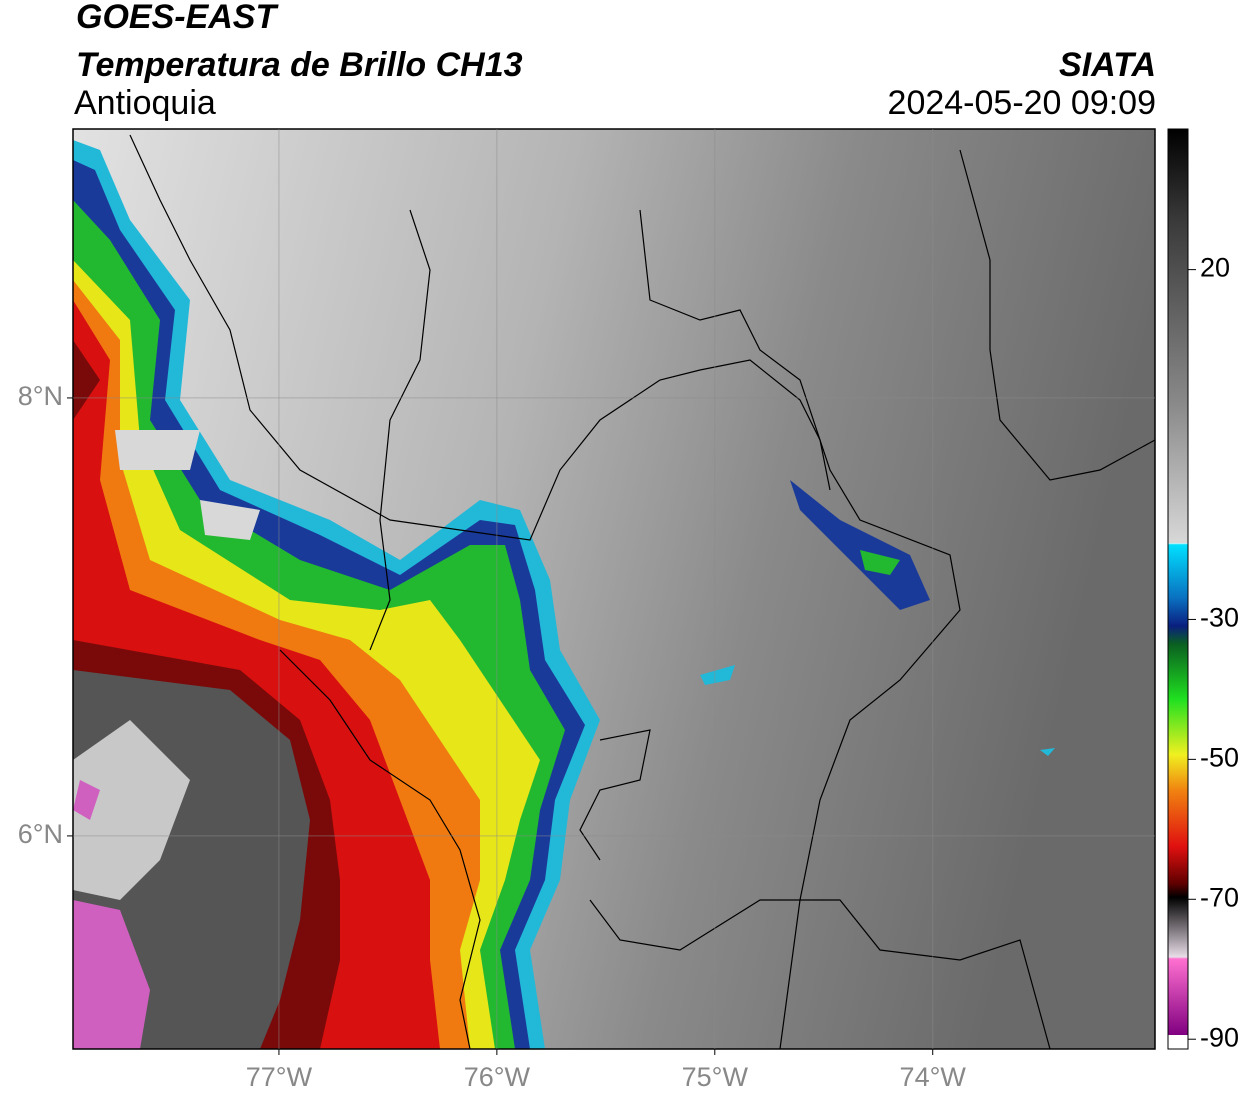 The image size is (1252, 1099). I want to click on satellite-title: GOES-EAST, so click(176, 18).